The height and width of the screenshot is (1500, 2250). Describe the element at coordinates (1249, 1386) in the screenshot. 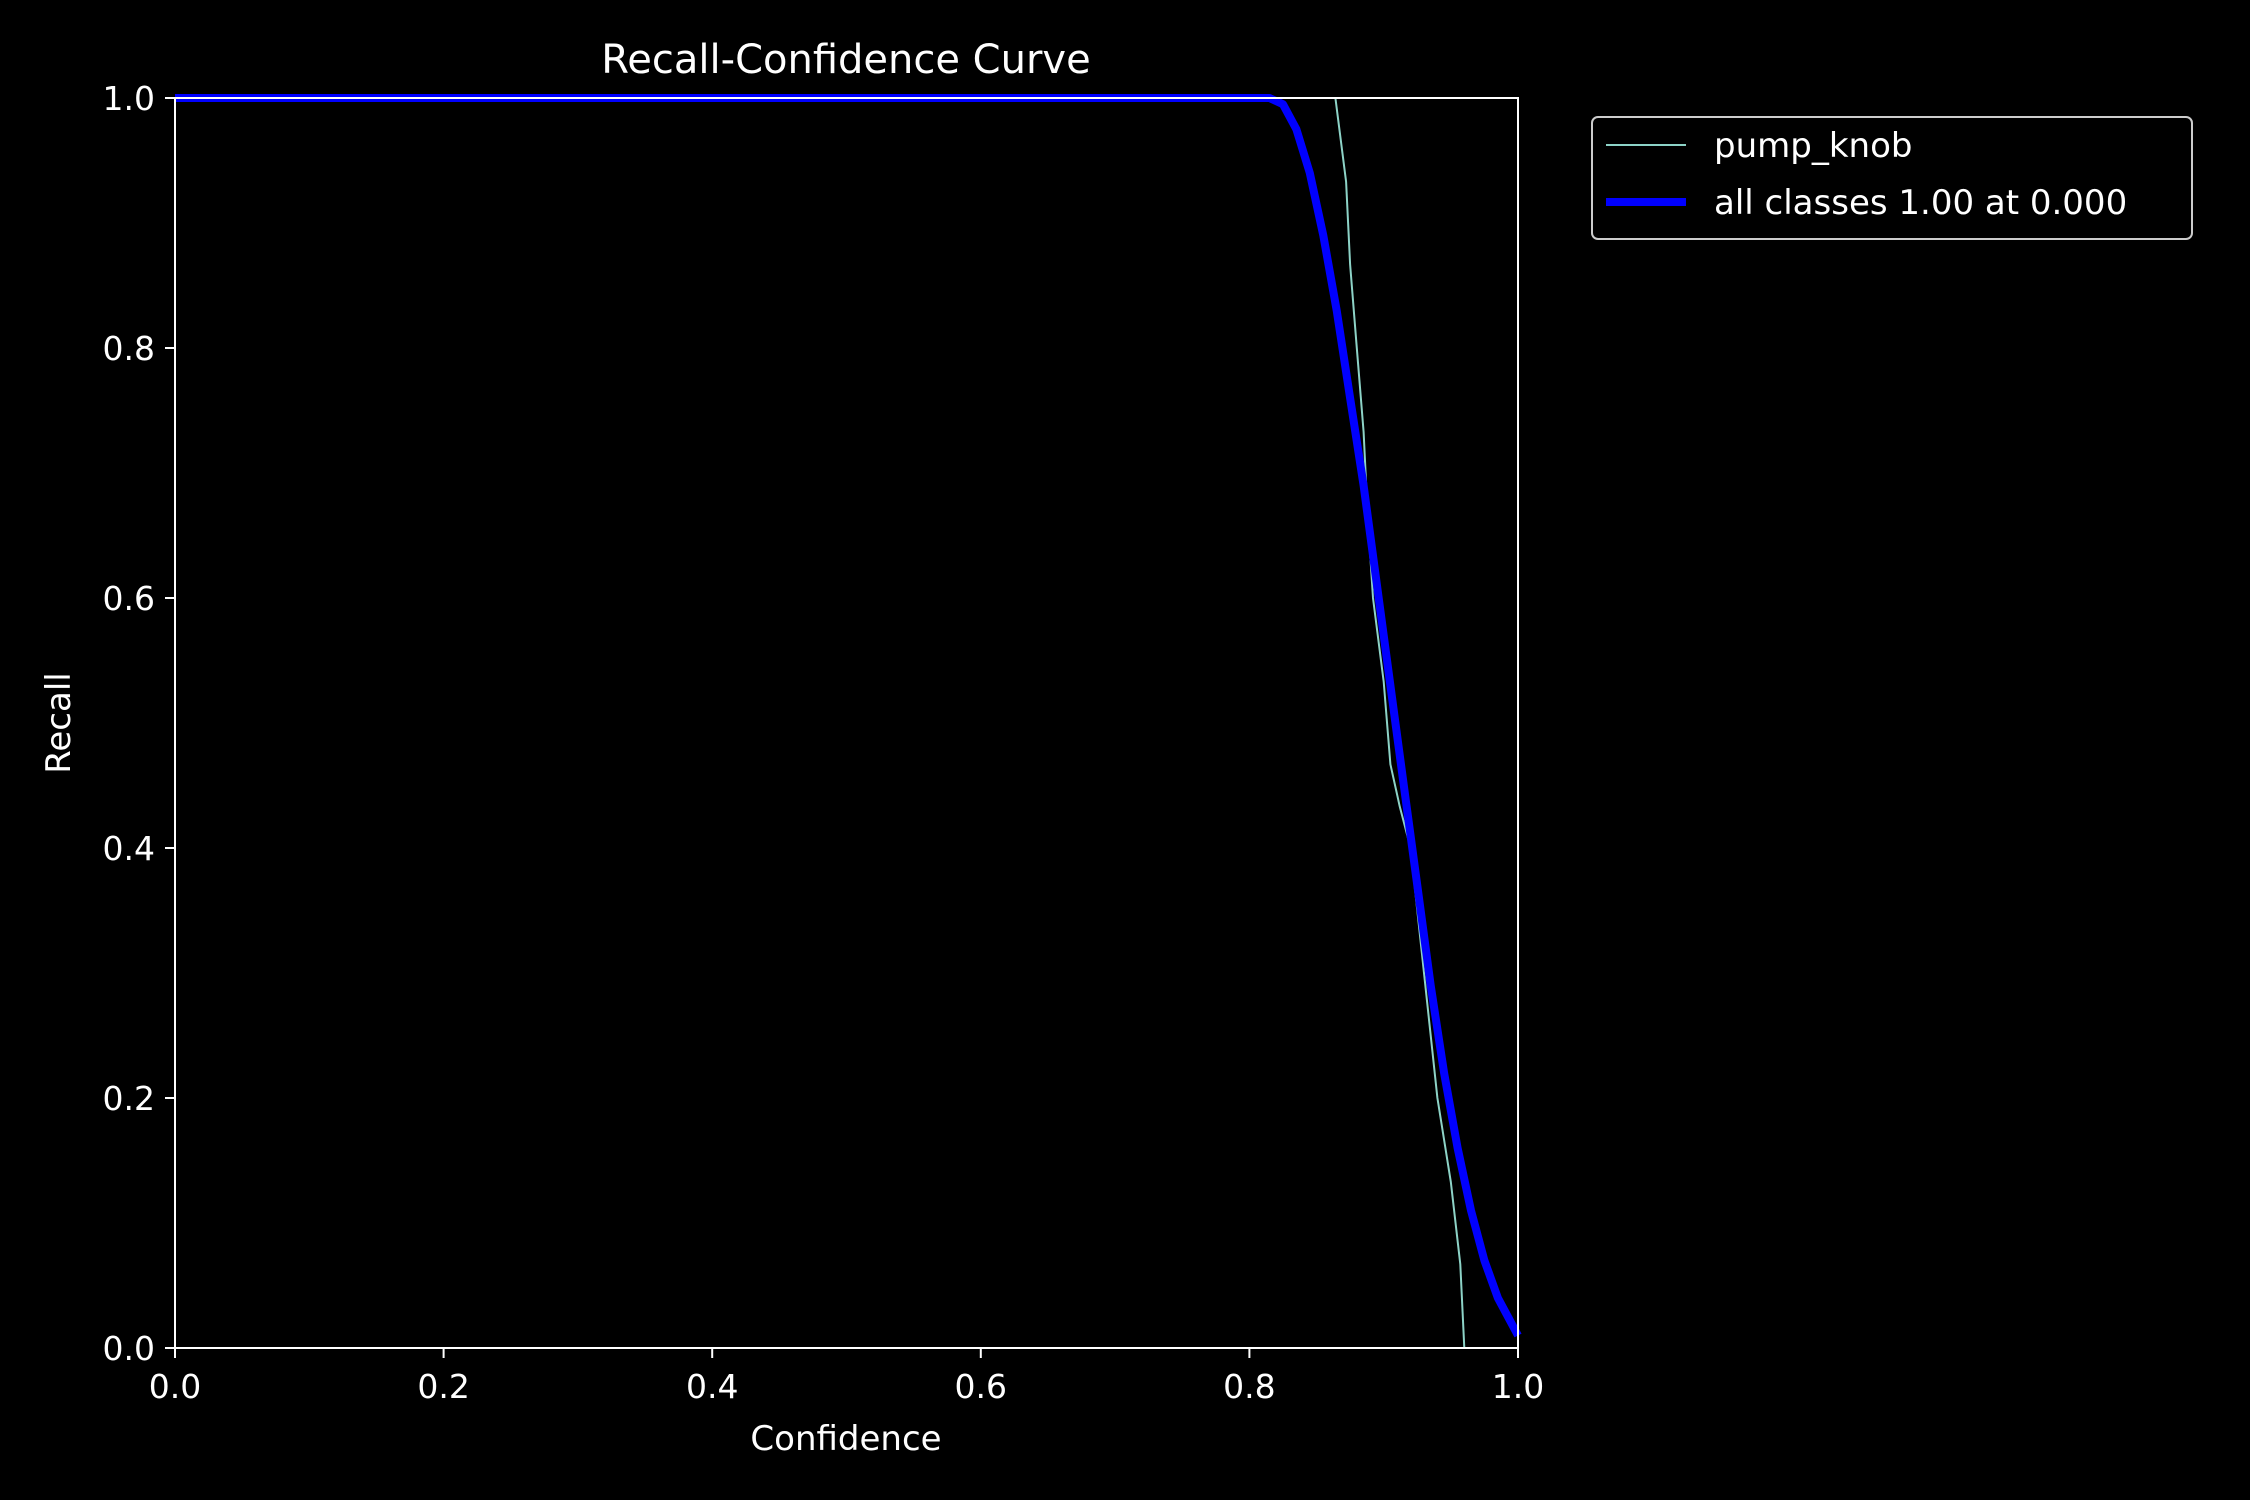

I see `x-tick-label: 0.8` at that location.